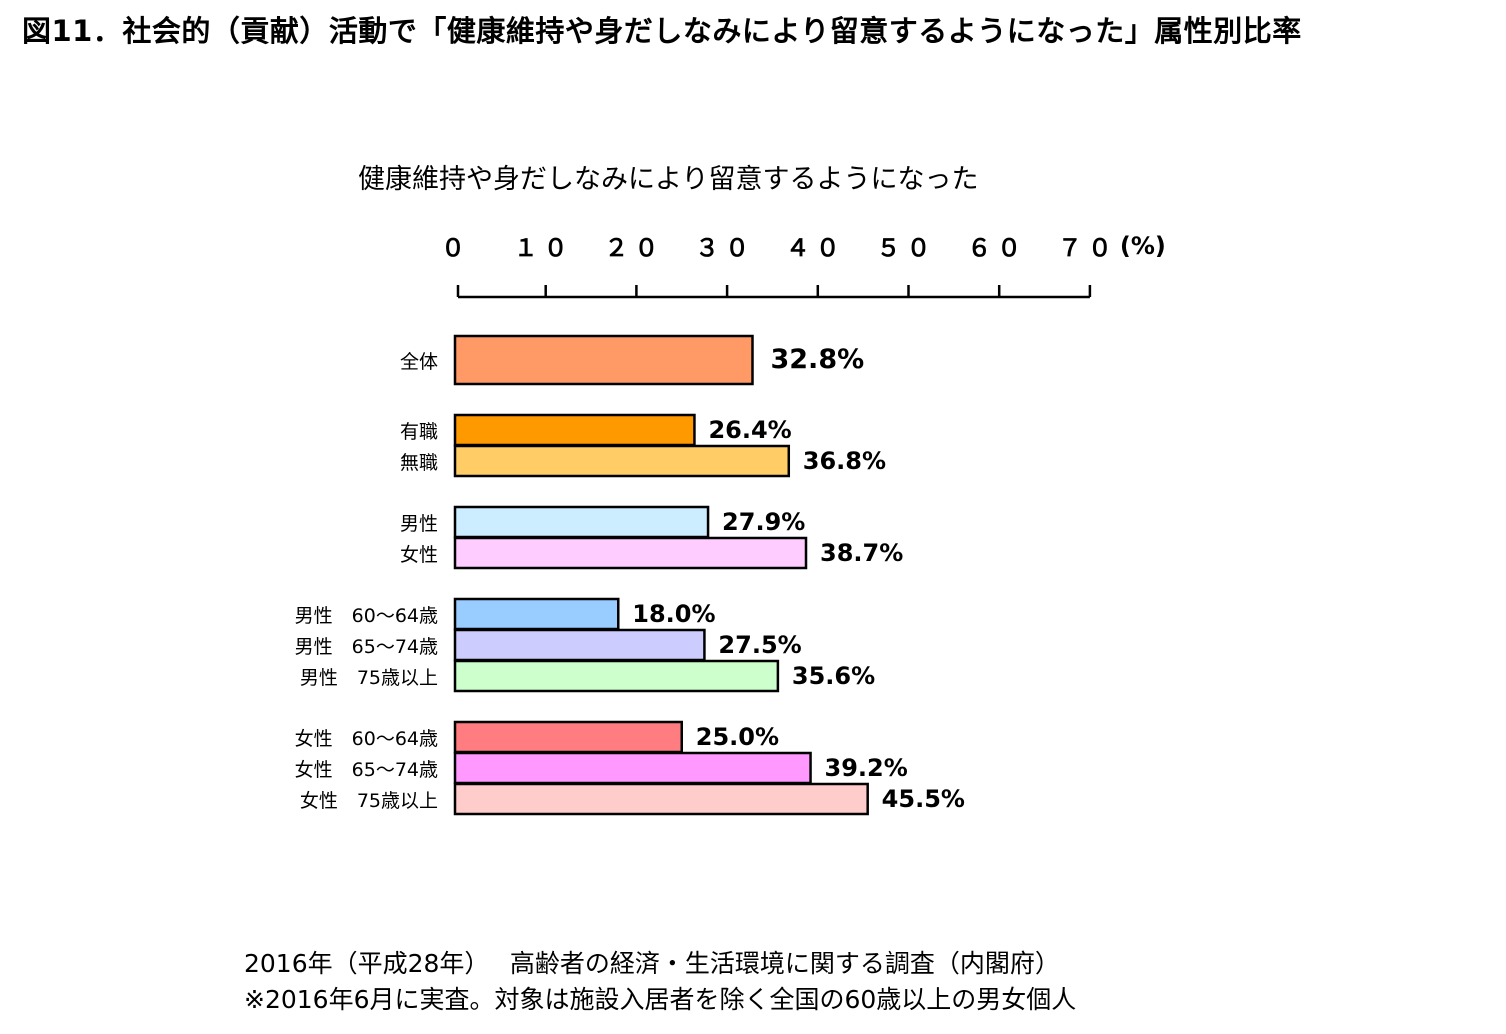 This screenshot has height=1034, width=1506. What do you see at coordinates (763, 522) in the screenshot?
I see `value-label: 27.9%` at bounding box center [763, 522].